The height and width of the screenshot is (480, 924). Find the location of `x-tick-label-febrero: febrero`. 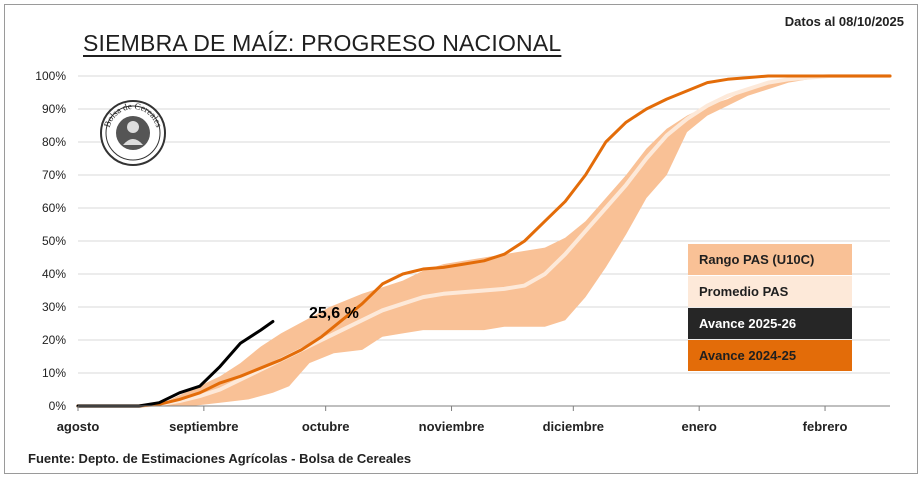

x-tick-label-febrero: febrero is located at coordinates (825, 426).